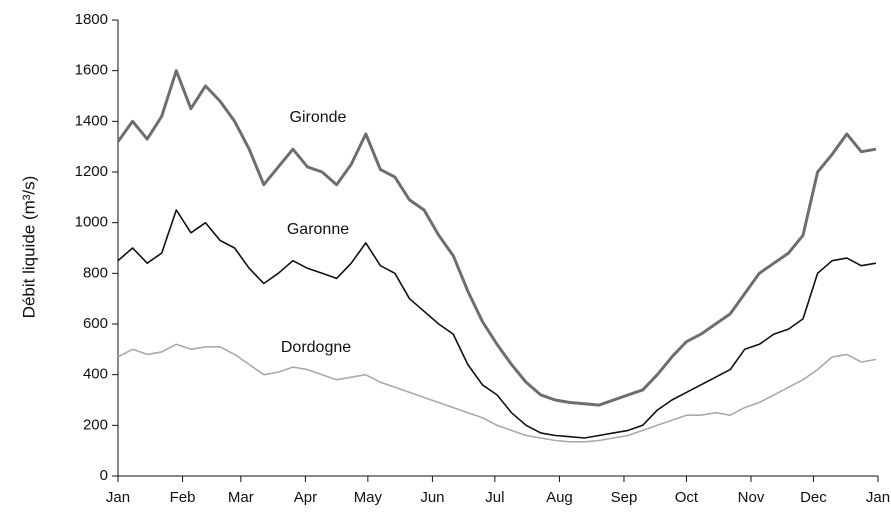 The height and width of the screenshot is (514, 891). What do you see at coordinates (91, 120) in the screenshot?
I see `y-tick-label: 1400` at bounding box center [91, 120].